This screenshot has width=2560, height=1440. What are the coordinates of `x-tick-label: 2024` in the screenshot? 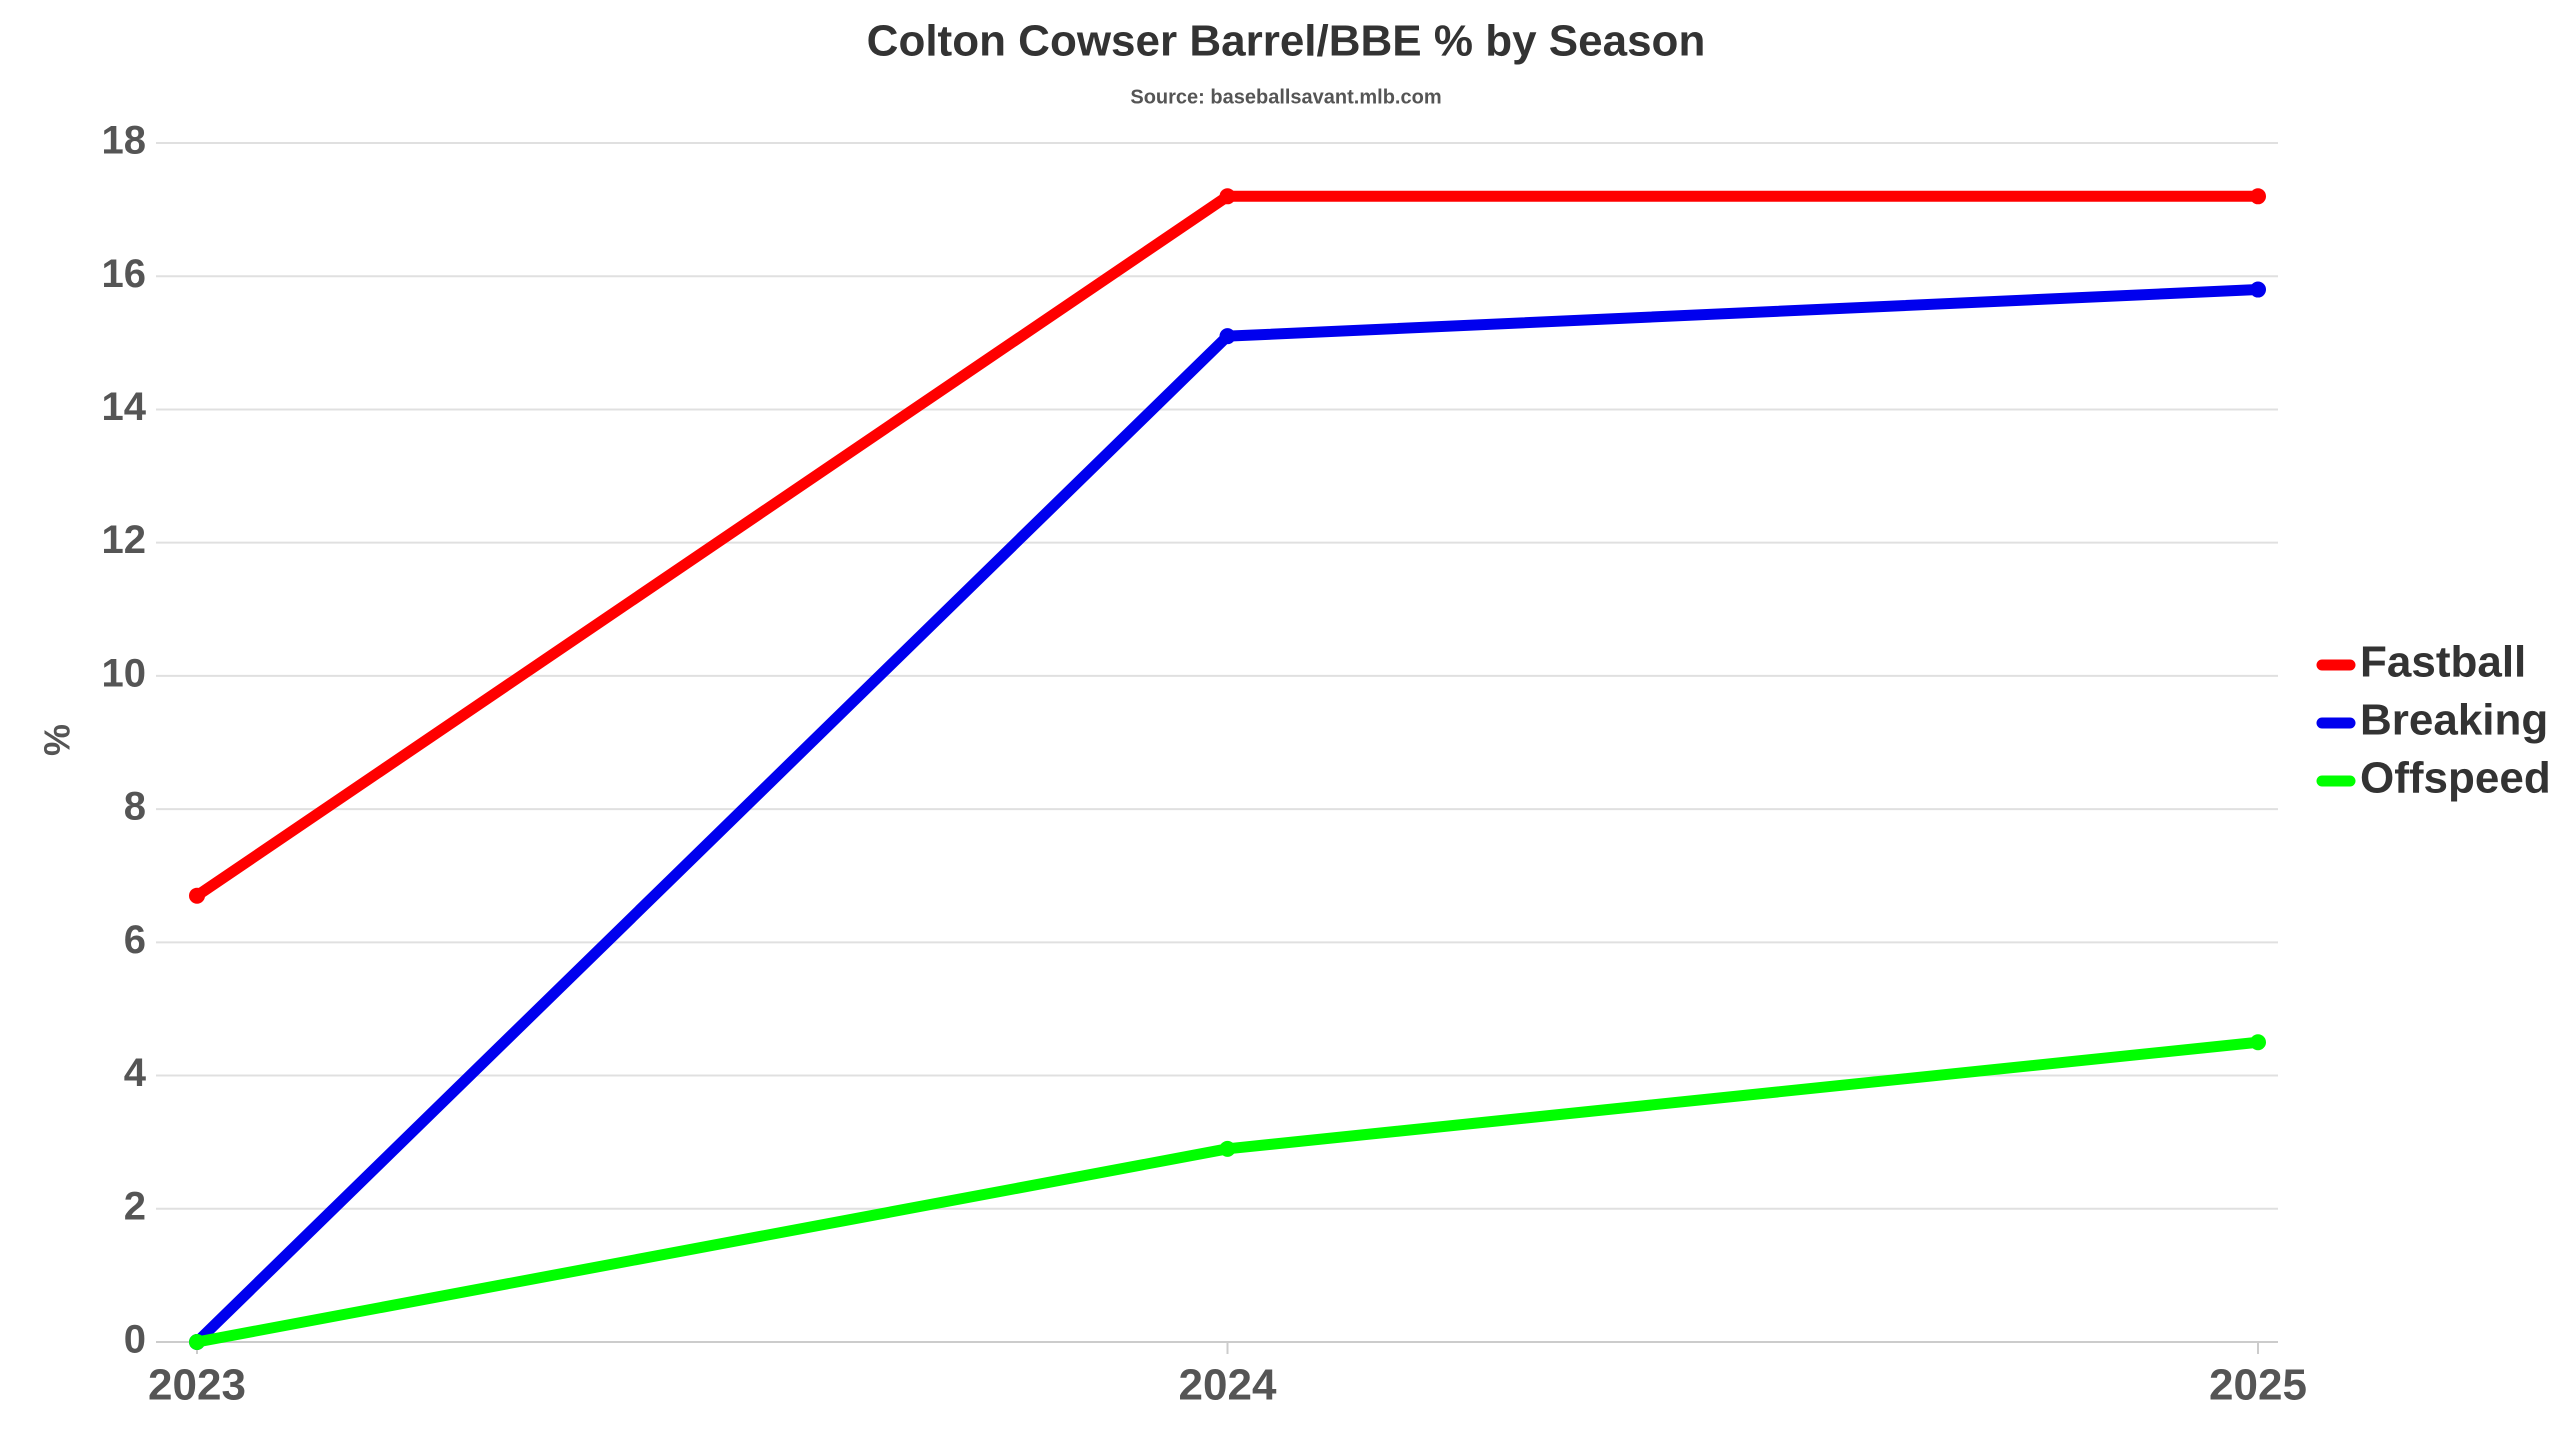 It's located at (1228, 1385).